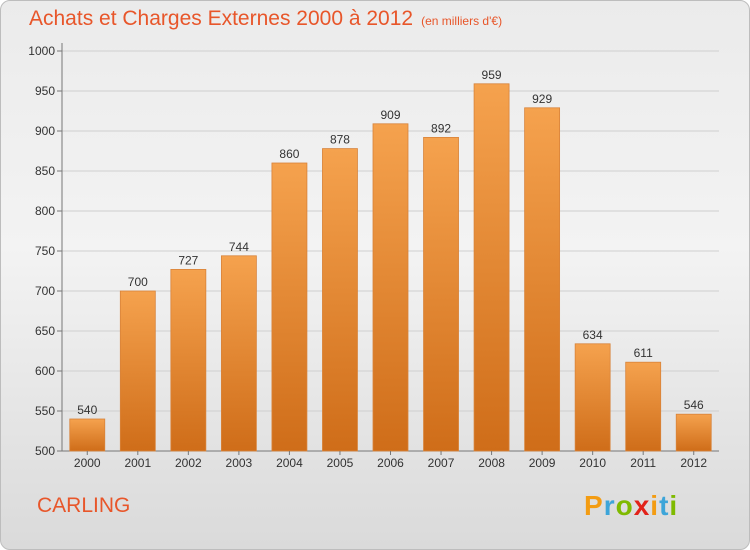 The image size is (750, 550). What do you see at coordinates (340, 463) in the screenshot?
I see `x-tick-label-2005: 2005` at bounding box center [340, 463].